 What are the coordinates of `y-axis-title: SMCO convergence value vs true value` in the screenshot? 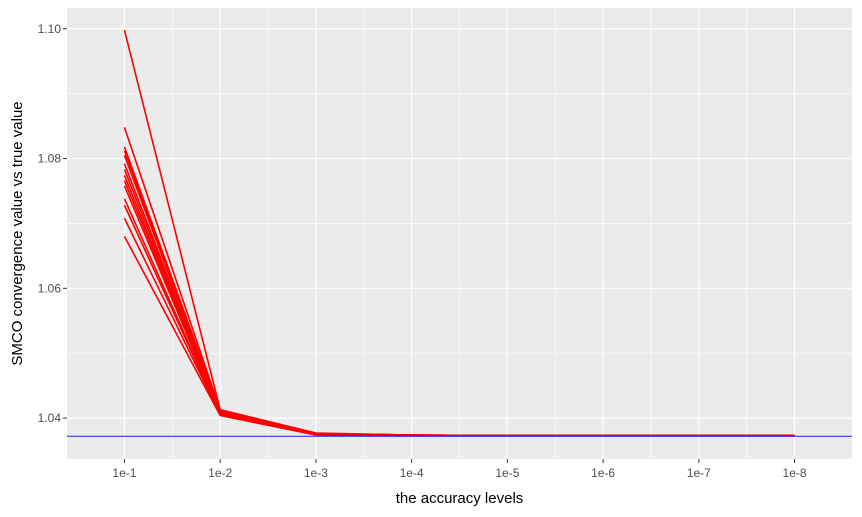 It's located at (17, 233).